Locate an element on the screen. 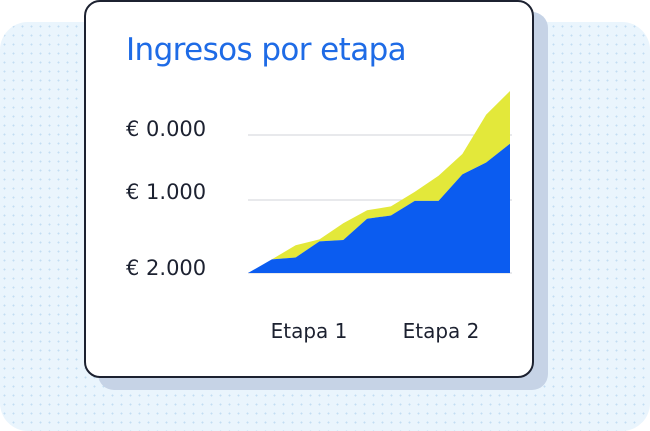 The width and height of the screenshot is (650, 431). x-tick-label: Etapa 2 is located at coordinates (441, 331).